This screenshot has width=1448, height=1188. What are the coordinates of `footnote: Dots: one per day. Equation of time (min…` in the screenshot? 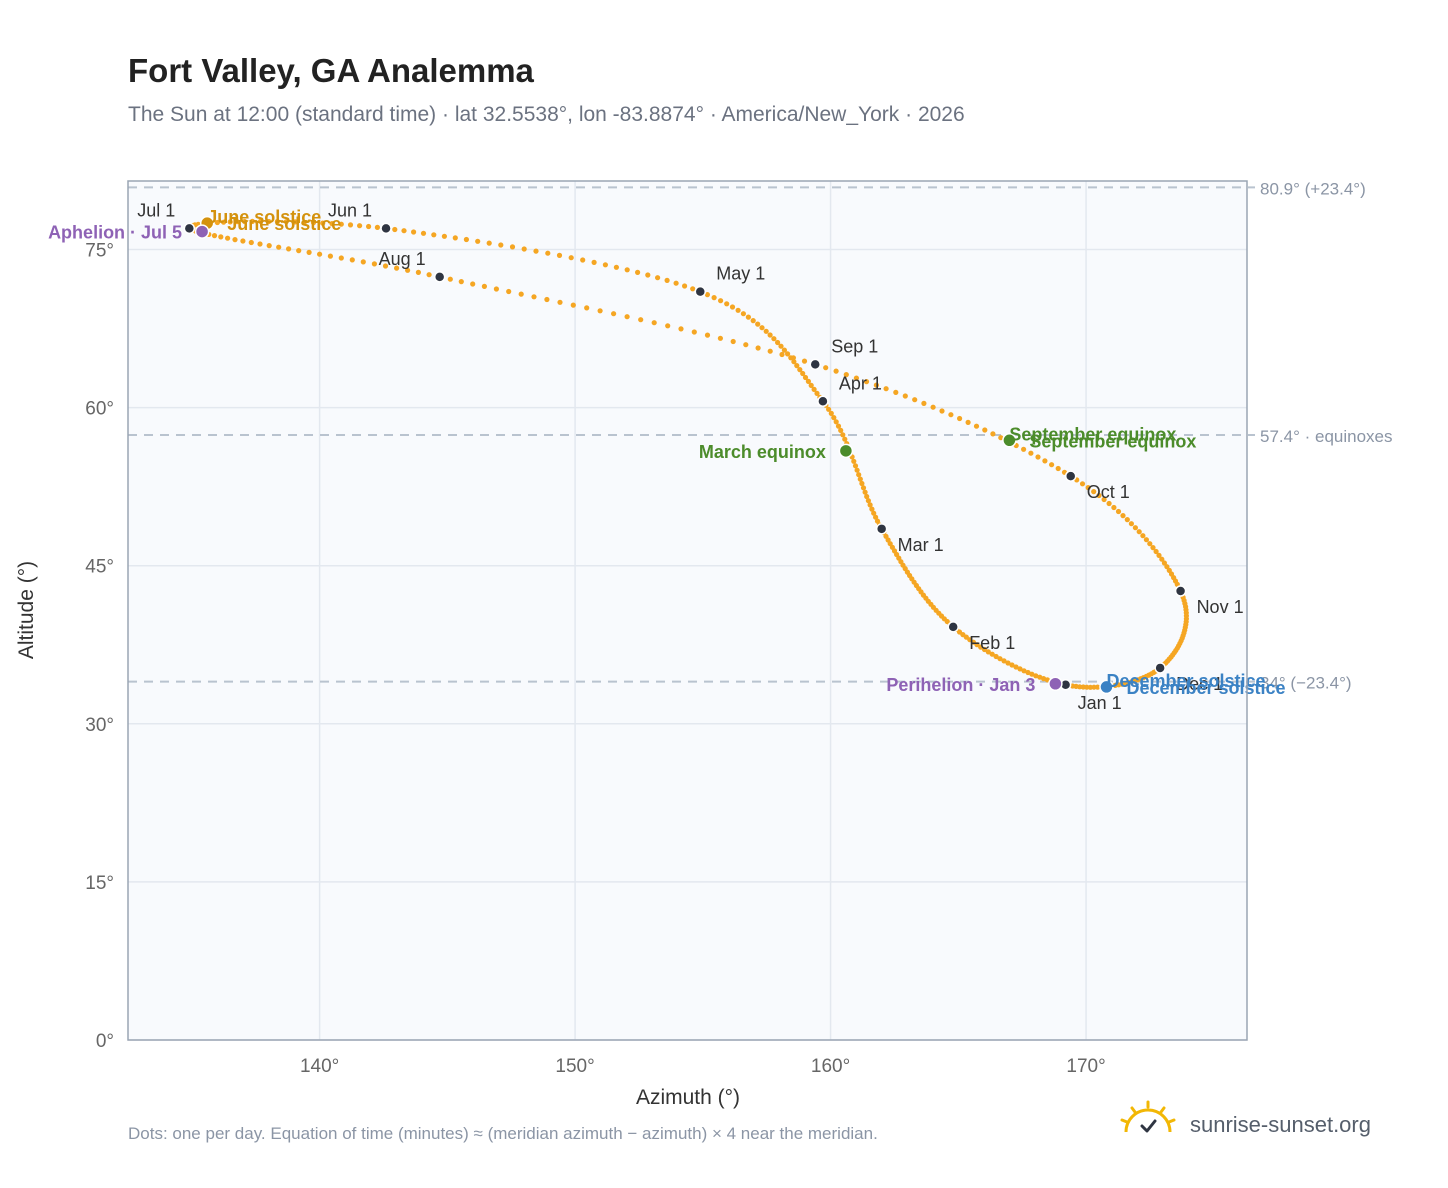 It's located at (503, 1133).